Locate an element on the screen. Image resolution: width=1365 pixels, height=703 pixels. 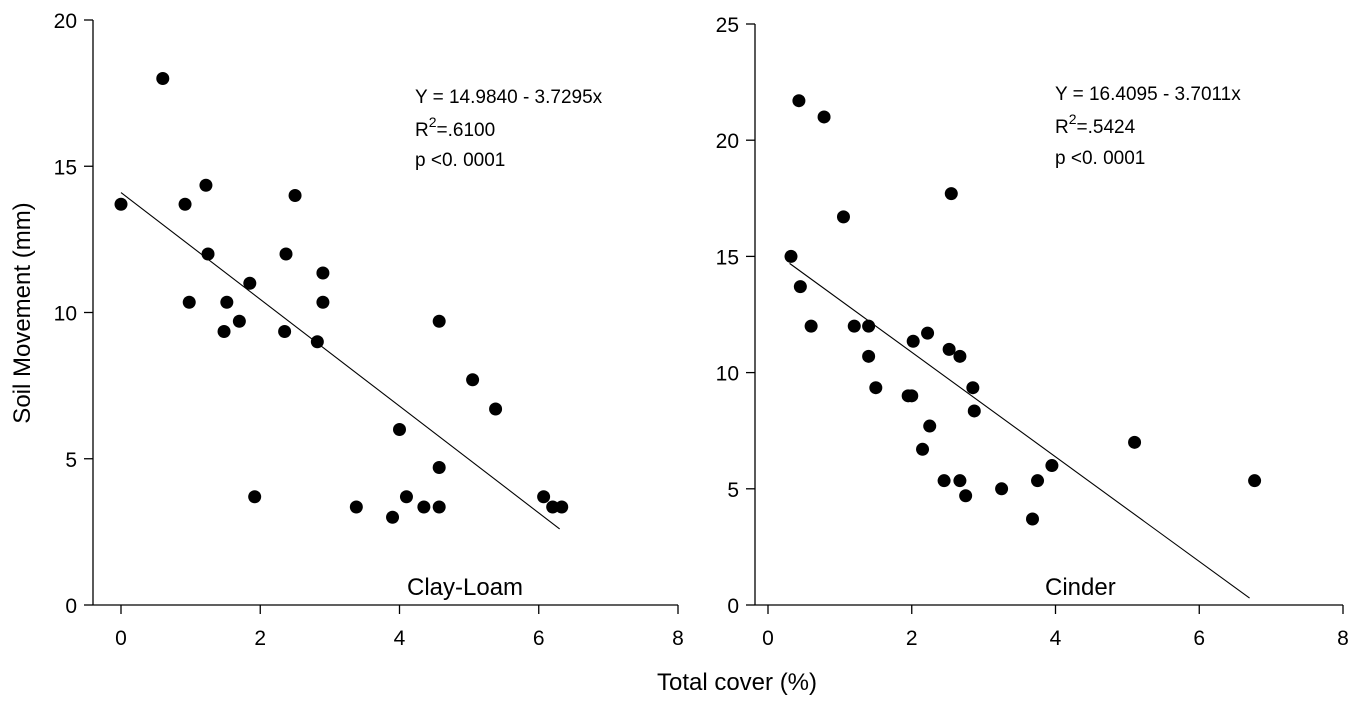
y-axis-title: Soil Movement (mm) is located at coordinates (22, 312).